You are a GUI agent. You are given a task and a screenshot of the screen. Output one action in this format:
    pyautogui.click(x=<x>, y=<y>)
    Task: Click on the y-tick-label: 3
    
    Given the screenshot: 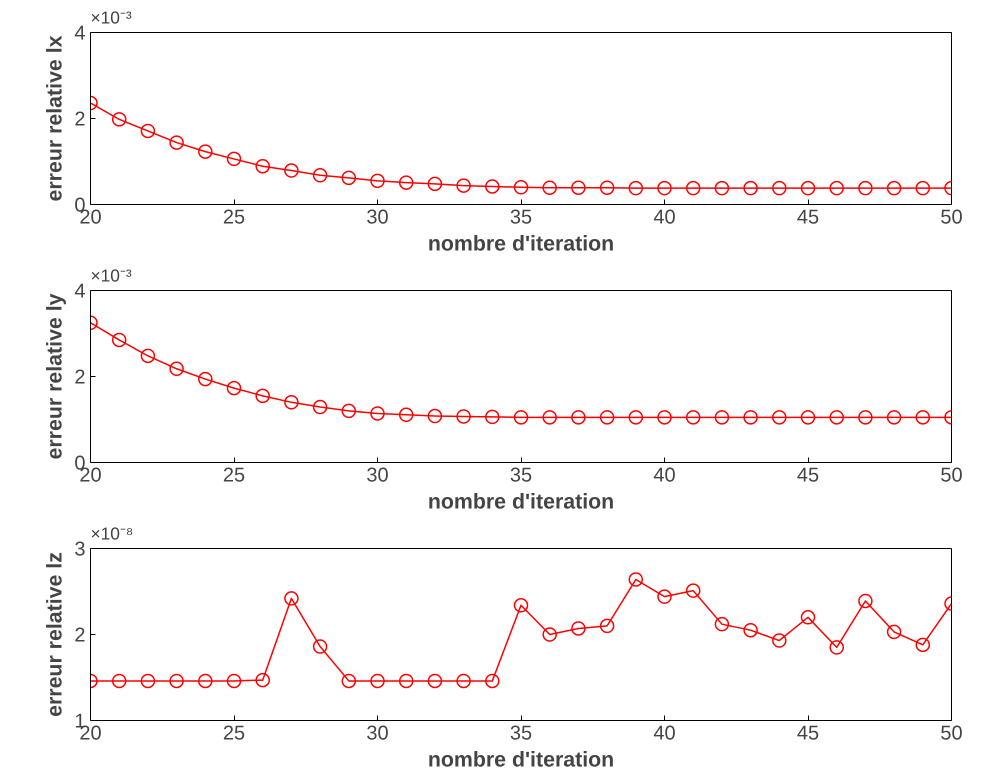 What is the action you would take?
    pyautogui.click(x=80, y=549)
    